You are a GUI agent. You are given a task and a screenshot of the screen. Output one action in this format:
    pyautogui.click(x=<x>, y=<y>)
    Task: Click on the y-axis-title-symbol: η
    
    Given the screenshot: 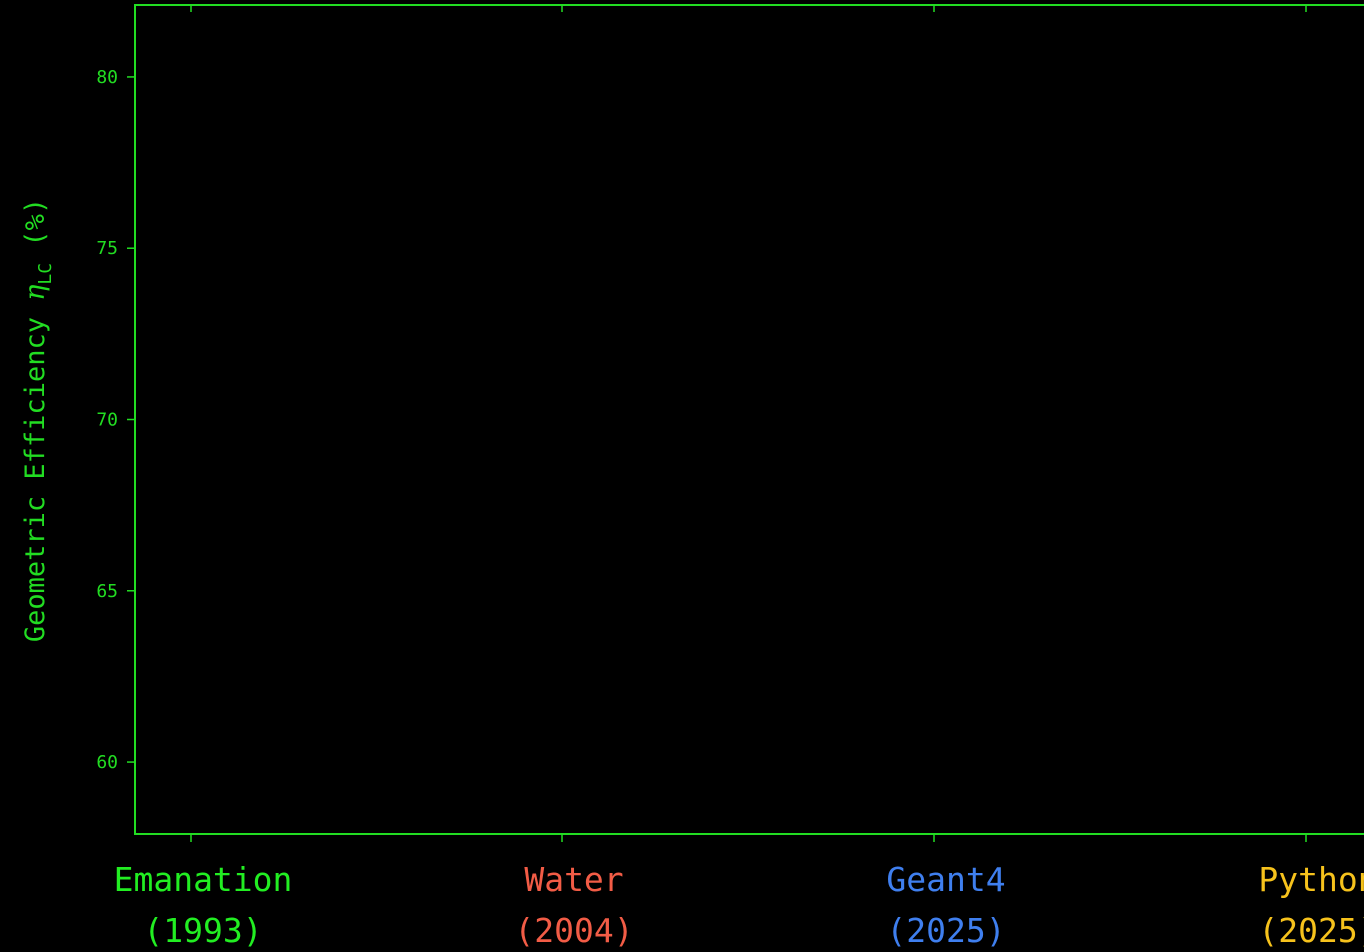 What is the action you would take?
    pyautogui.click(x=35, y=293)
    